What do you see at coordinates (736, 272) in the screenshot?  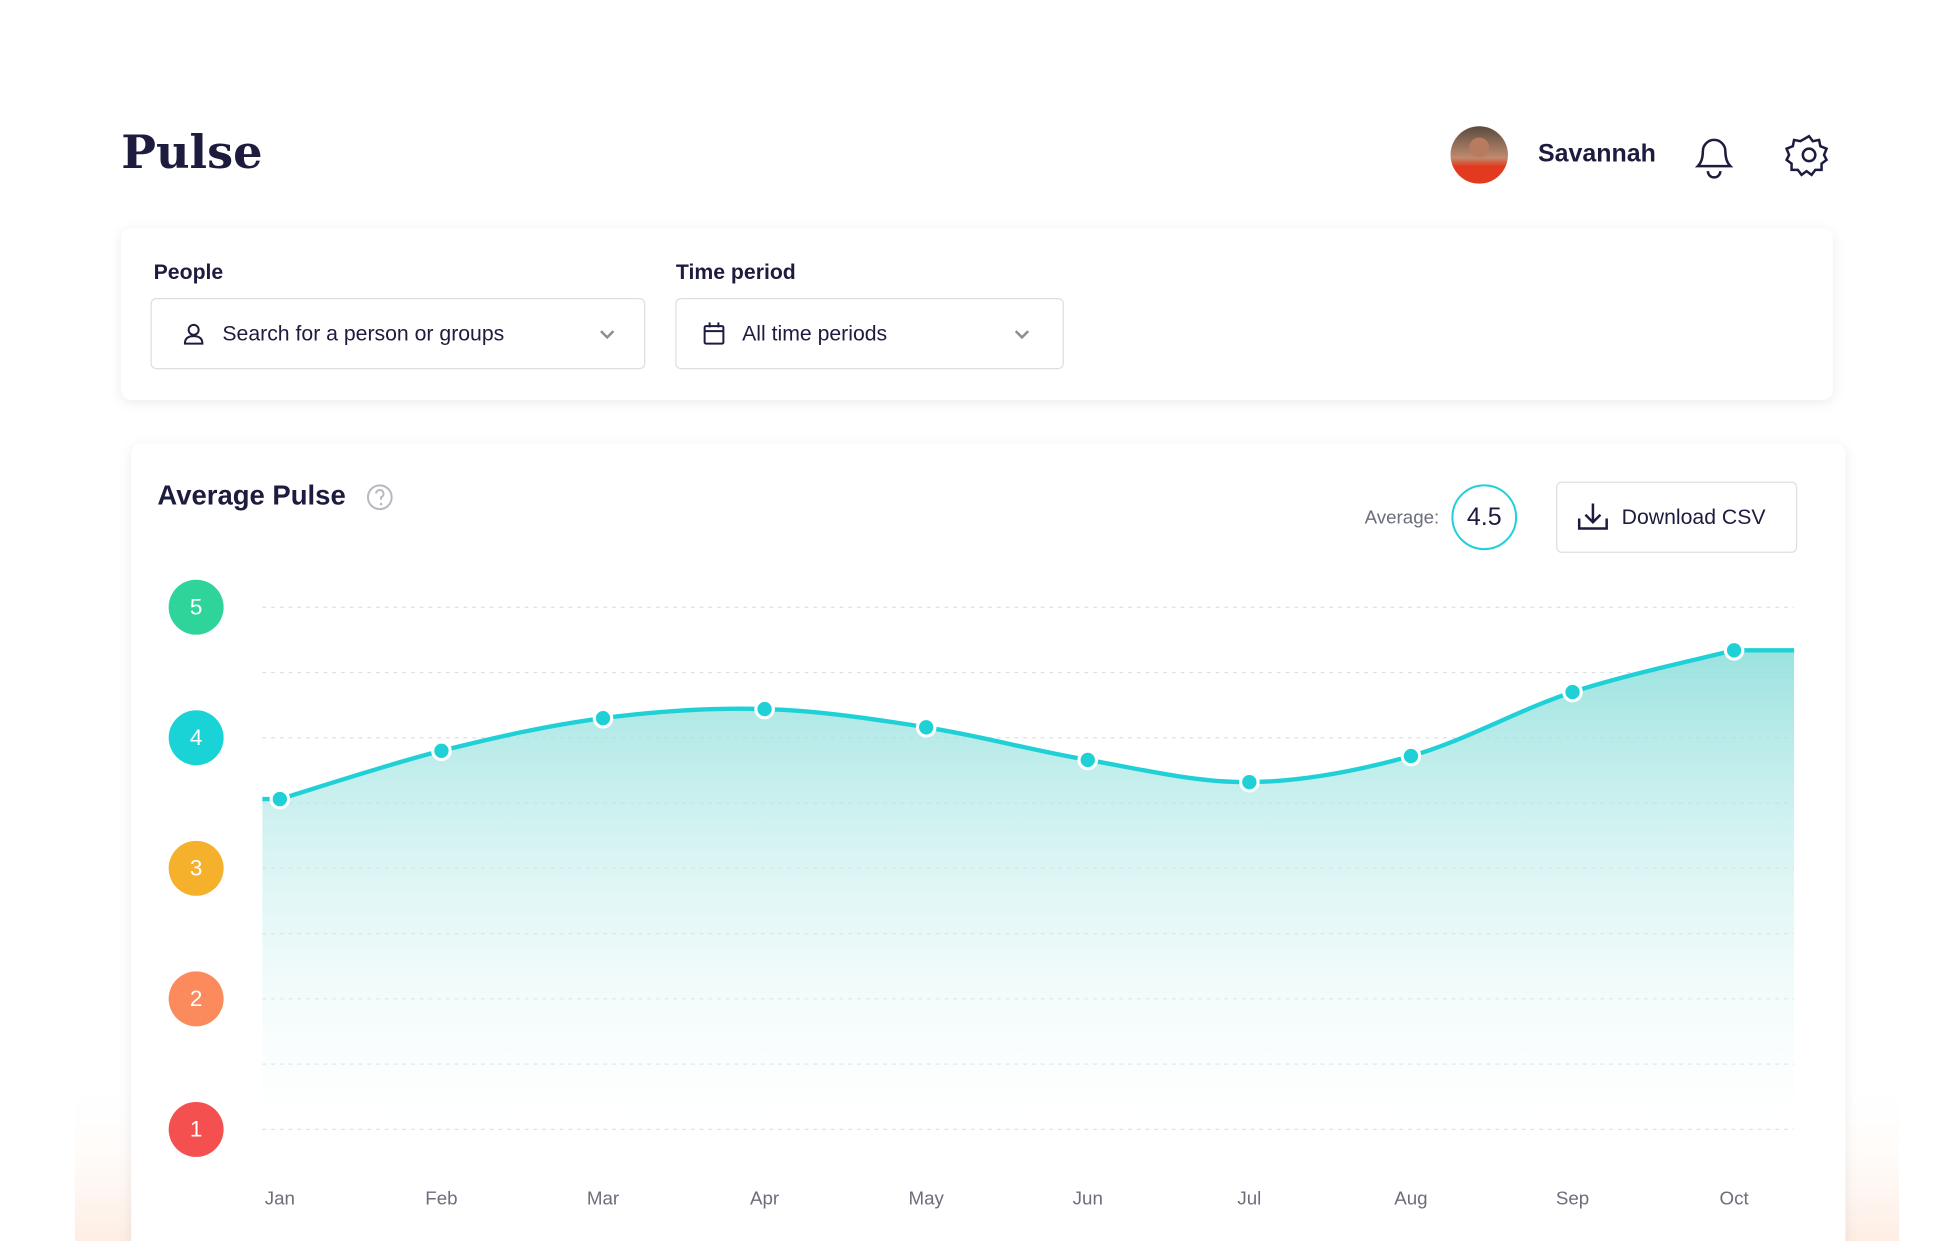 I see `filter-label: Time period` at bounding box center [736, 272].